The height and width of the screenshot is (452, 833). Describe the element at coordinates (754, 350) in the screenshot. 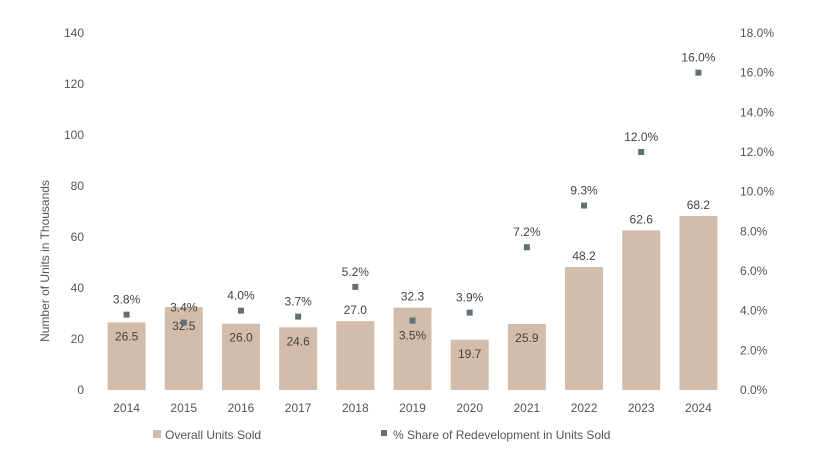

I see `y2-tick-label: 2.0%` at that location.